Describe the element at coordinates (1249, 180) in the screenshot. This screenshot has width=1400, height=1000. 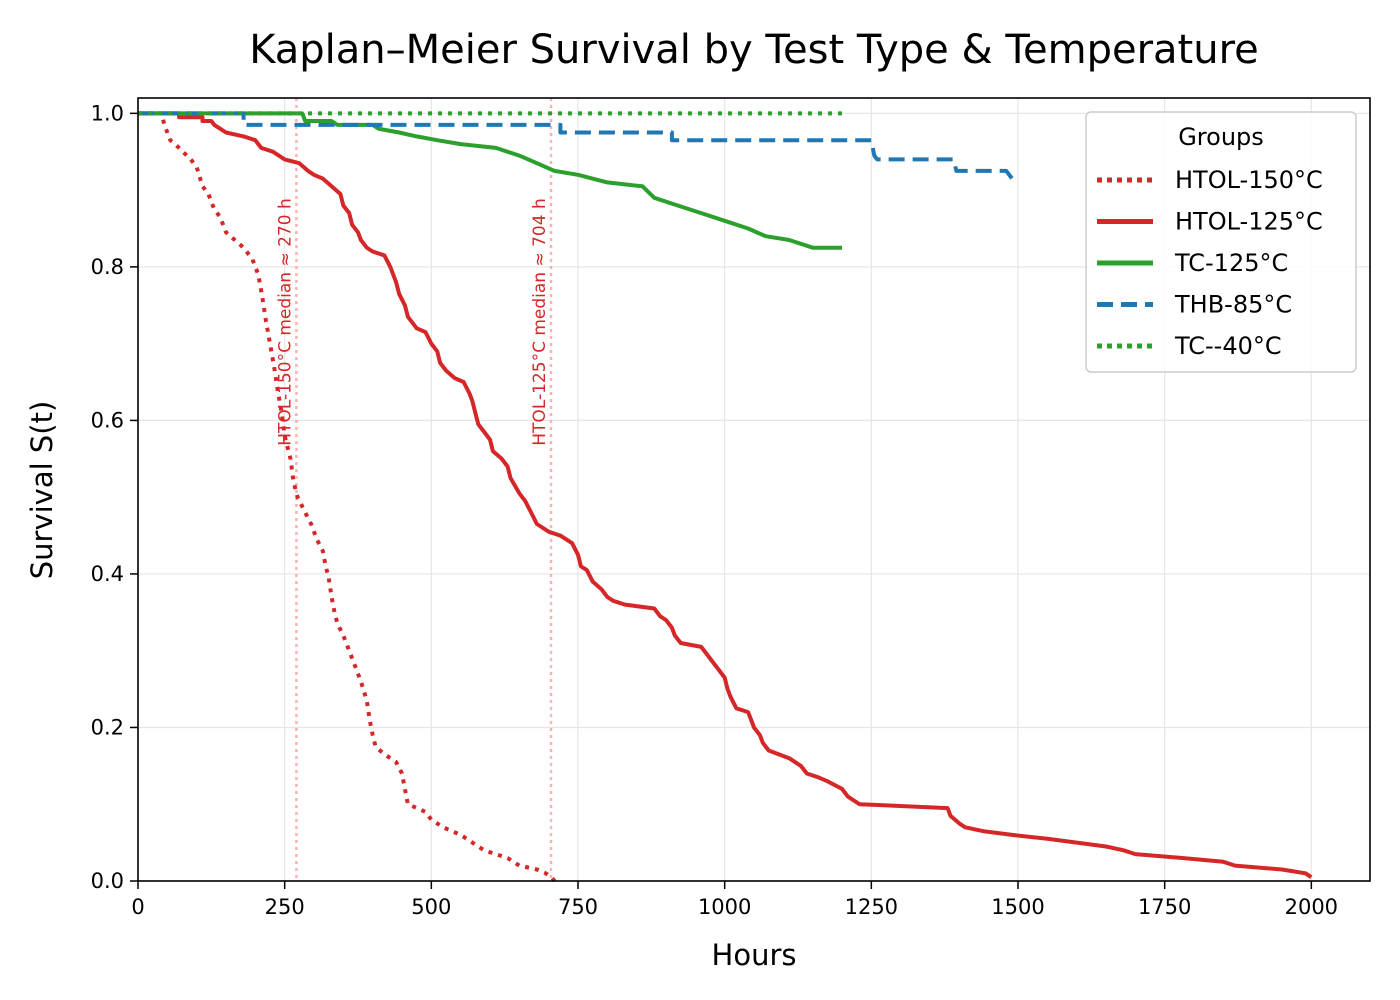
I see `legend-label: HTOL-150°C` at that location.